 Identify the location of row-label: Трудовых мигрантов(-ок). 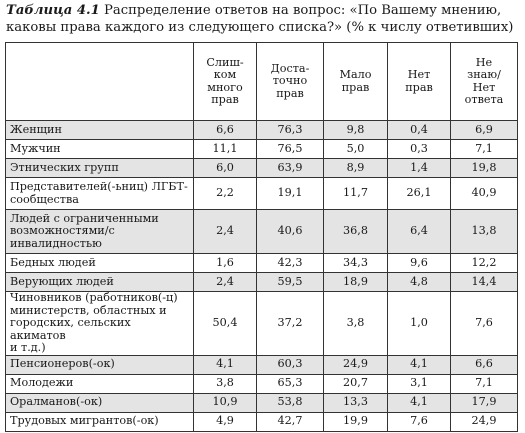
(99, 421).